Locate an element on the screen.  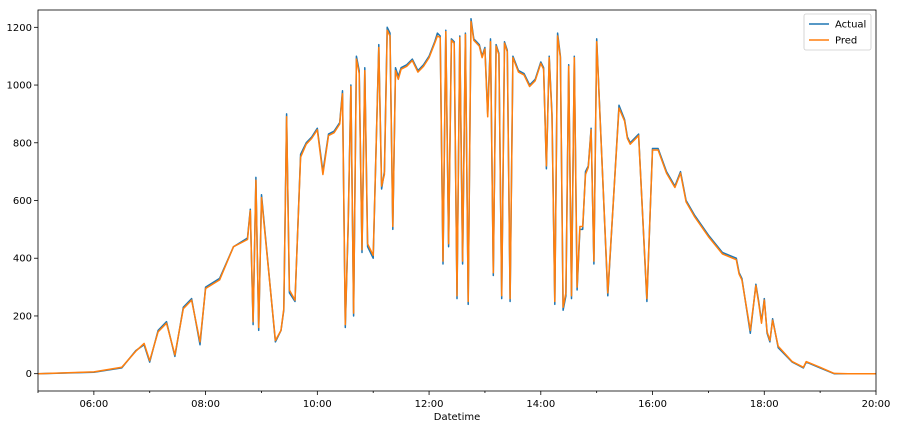
x-tick-label: 12:00 is located at coordinates (429, 404).